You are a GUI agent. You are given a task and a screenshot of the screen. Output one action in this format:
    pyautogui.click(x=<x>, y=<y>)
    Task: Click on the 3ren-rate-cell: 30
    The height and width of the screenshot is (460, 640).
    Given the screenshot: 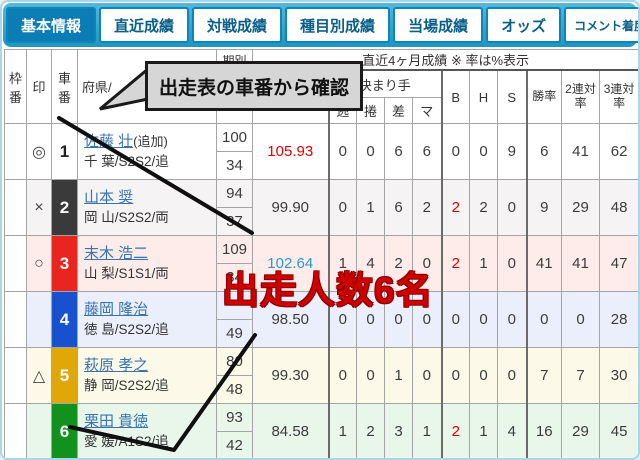 What is the action you would take?
    pyautogui.click(x=618, y=375)
    